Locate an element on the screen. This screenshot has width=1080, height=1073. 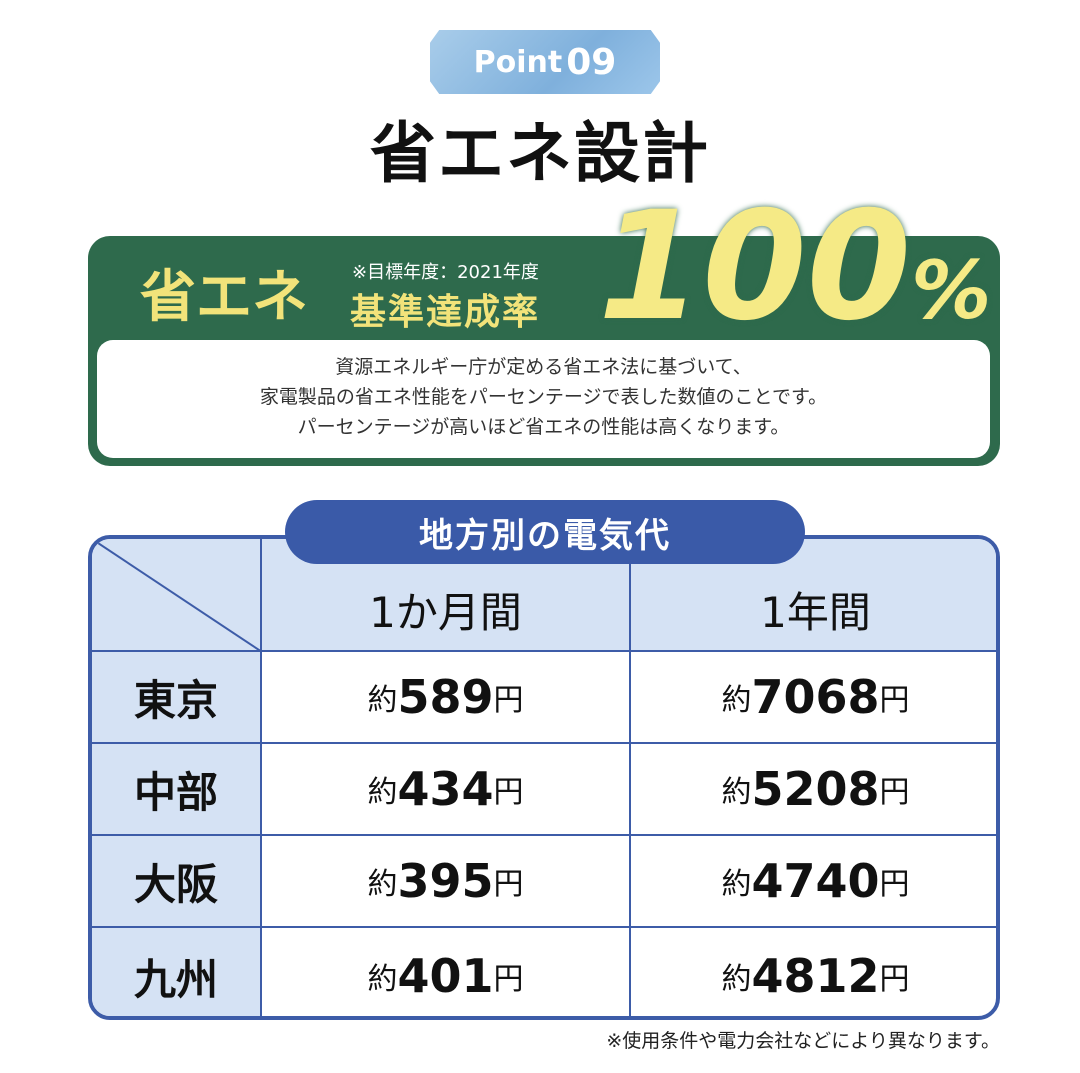
energy-label: 省エネ is located at coordinates (224, 297).